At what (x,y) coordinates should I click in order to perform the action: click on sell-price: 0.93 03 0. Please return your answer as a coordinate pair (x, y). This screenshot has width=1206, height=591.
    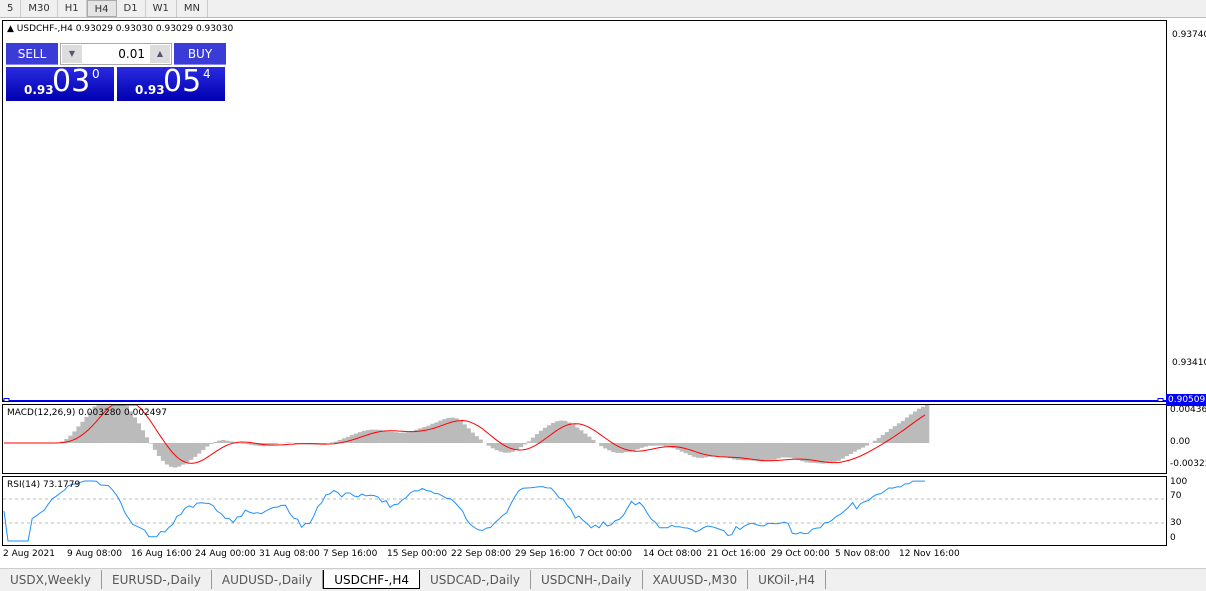
    Looking at the image, I should click on (60, 83).